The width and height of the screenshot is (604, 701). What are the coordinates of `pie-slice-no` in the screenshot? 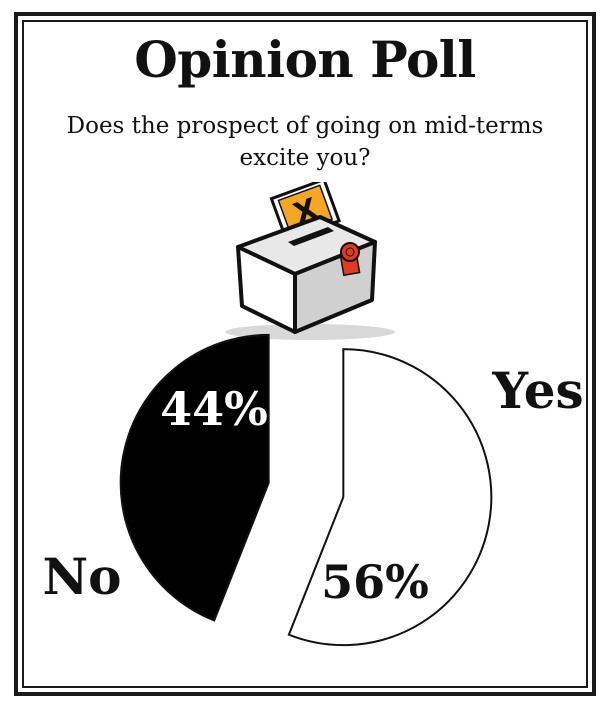 It's located at (194, 477).